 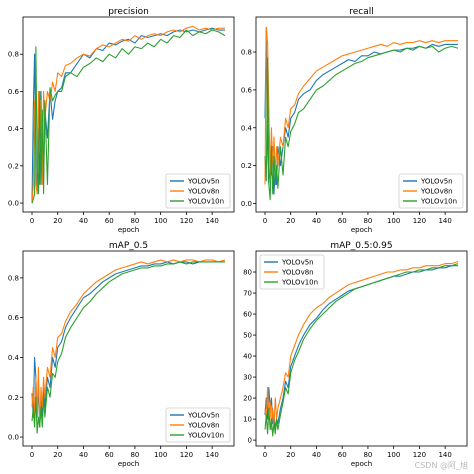 What do you see at coordinates (128, 246) in the screenshot?
I see `chart-title: mAP_0.5` at bounding box center [128, 246].